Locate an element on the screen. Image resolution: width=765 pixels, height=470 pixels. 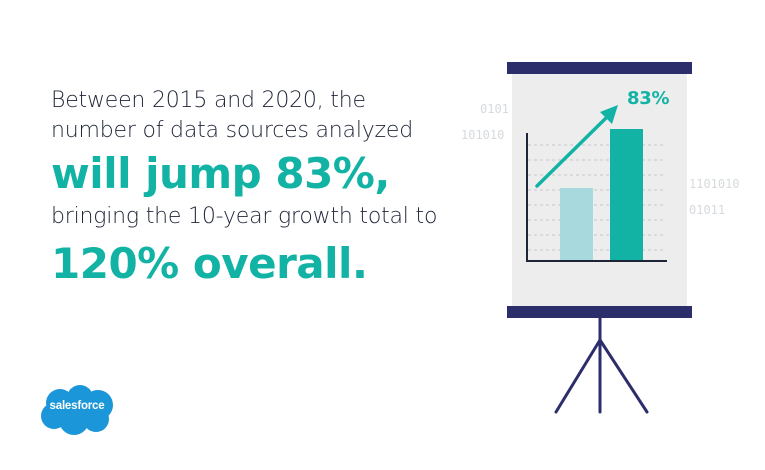
flipchart-bottom-rail is located at coordinates (599, 312).